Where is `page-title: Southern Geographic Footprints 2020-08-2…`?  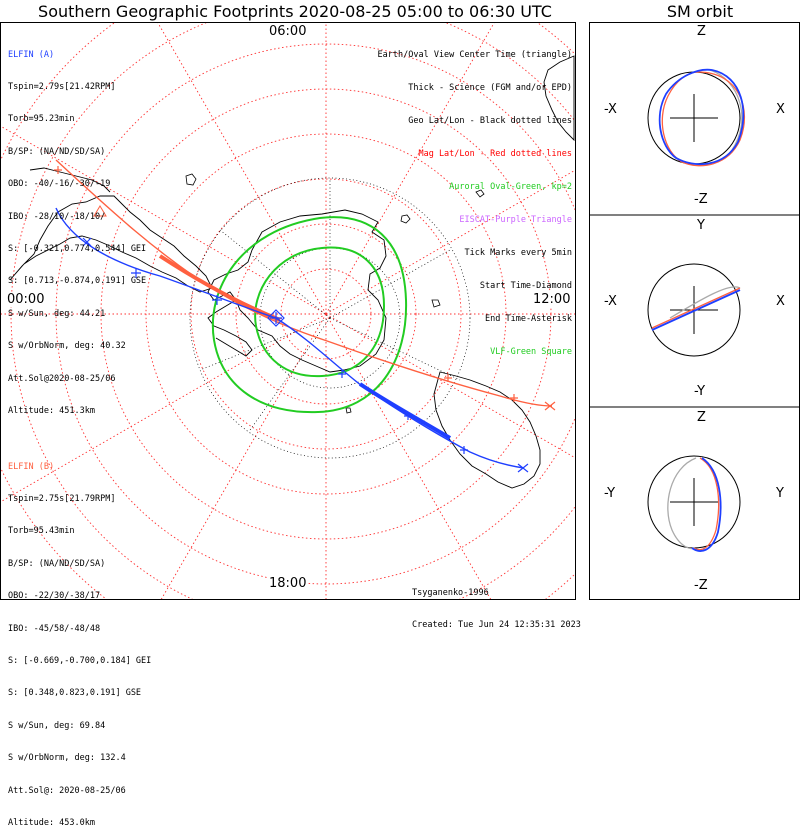 page-title: Southern Geographic Footprints 2020-08-2… is located at coordinates (295, 11).